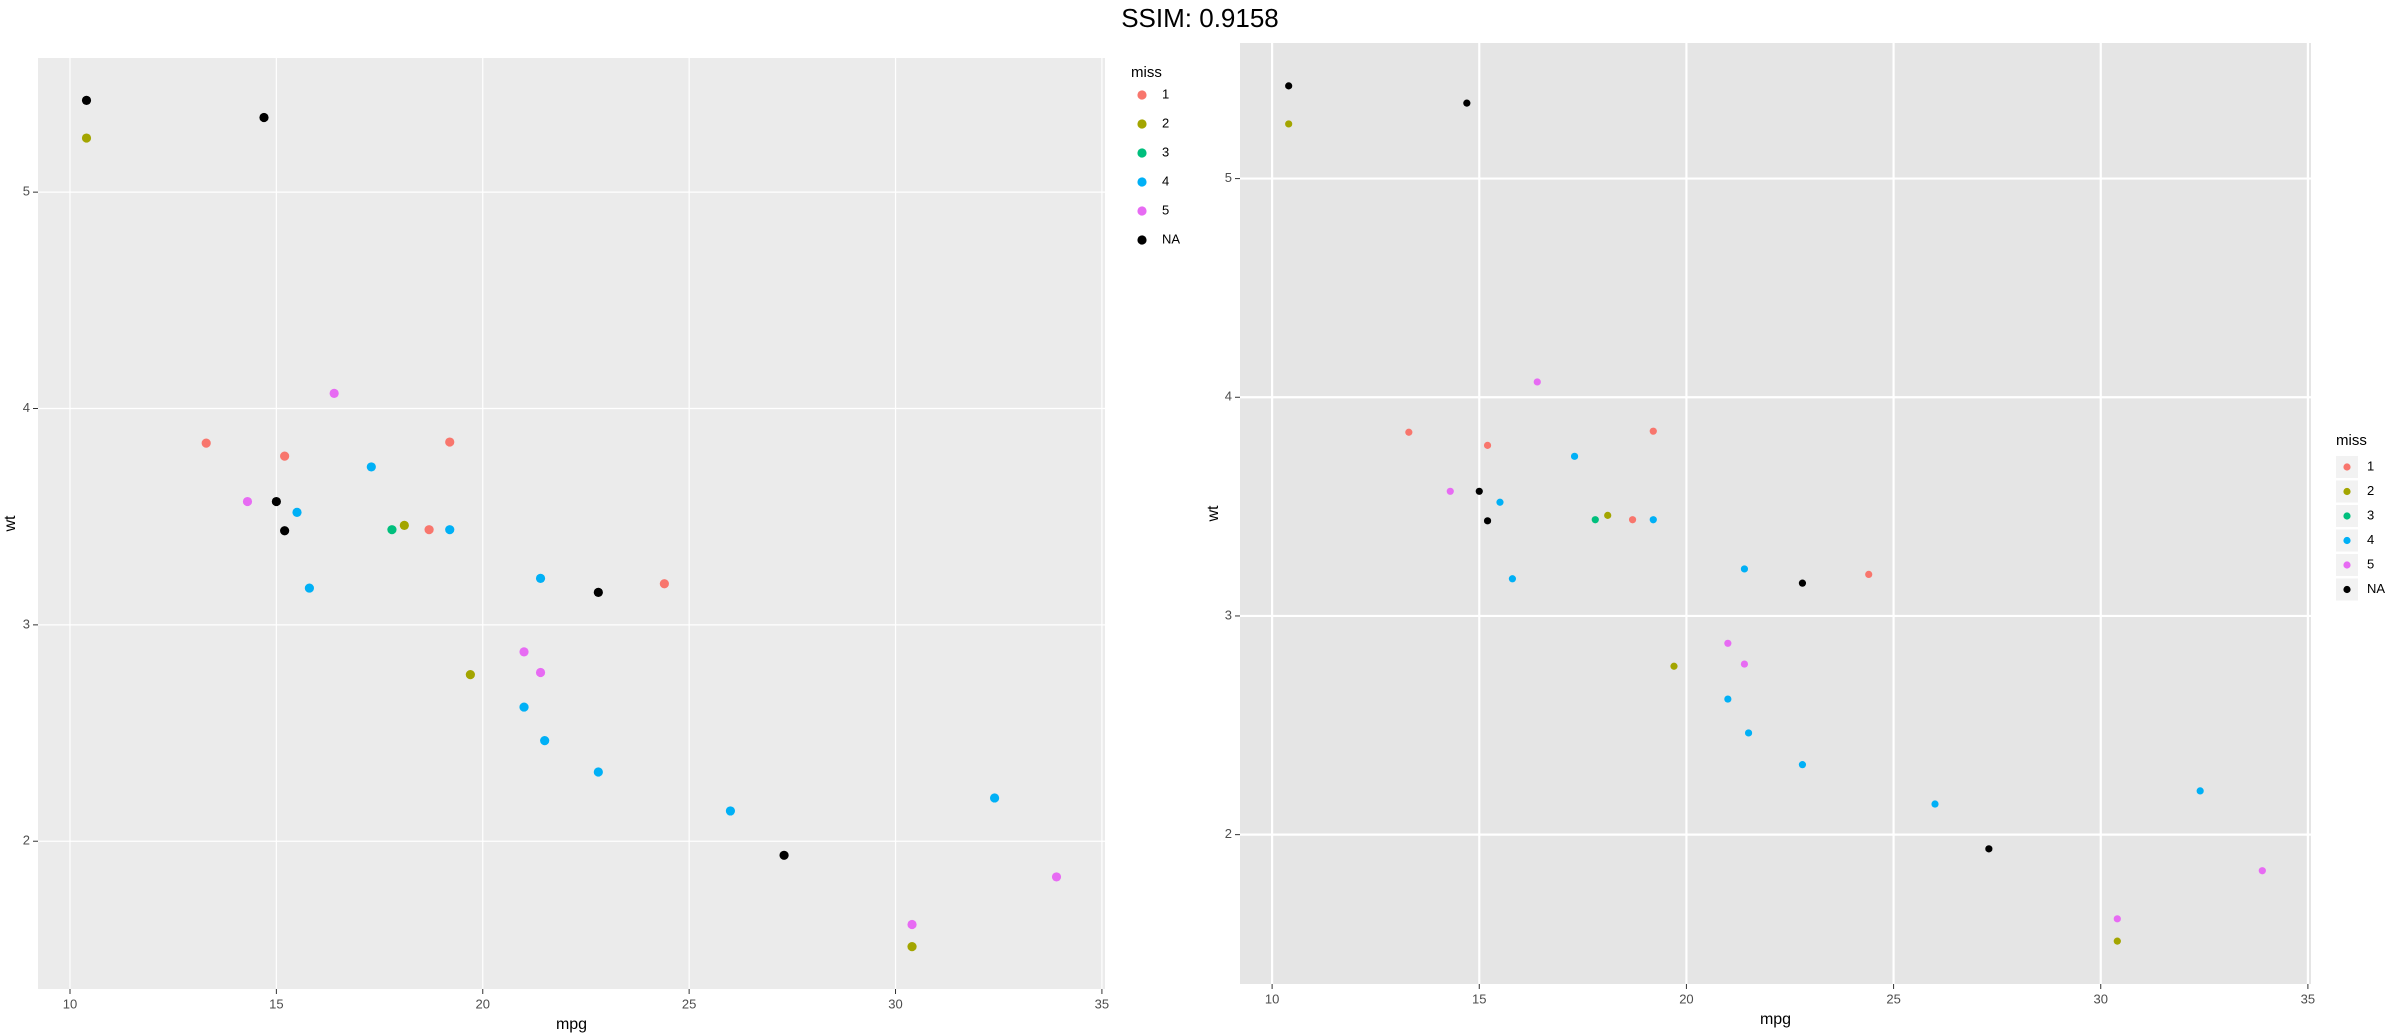  What do you see at coordinates (1146, 72) in the screenshot?
I see `legend-title: miss` at bounding box center [1146, 72].